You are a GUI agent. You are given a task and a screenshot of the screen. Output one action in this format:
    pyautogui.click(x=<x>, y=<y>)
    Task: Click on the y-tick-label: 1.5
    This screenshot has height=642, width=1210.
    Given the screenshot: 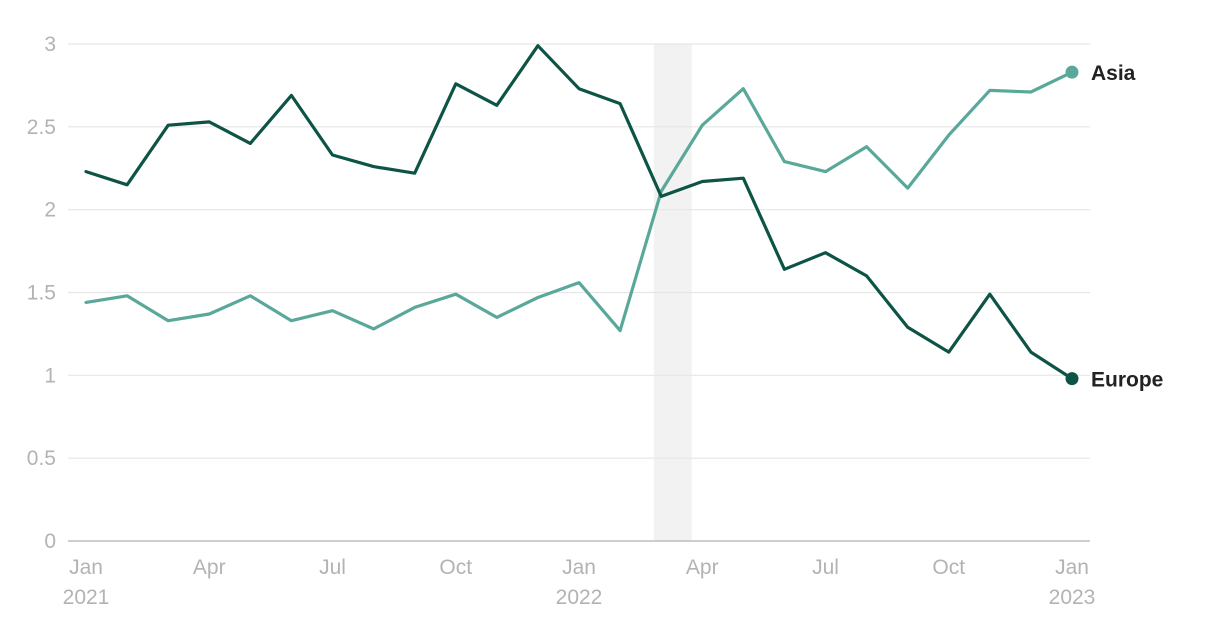 What is the action you would take?
    pyautogui.click(x=41, y=293)
    